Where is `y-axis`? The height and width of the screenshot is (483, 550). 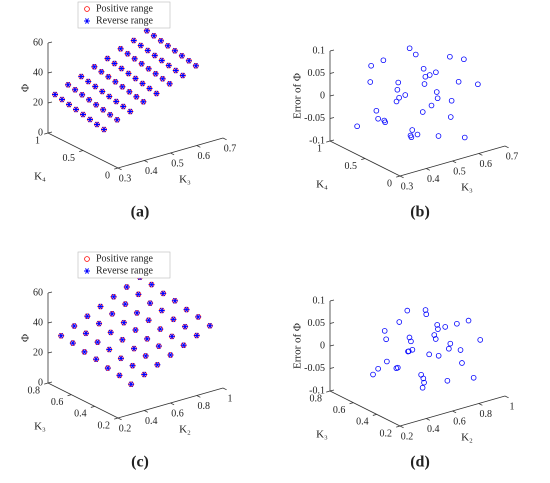 y-axis is located at coordinates (365, 408).